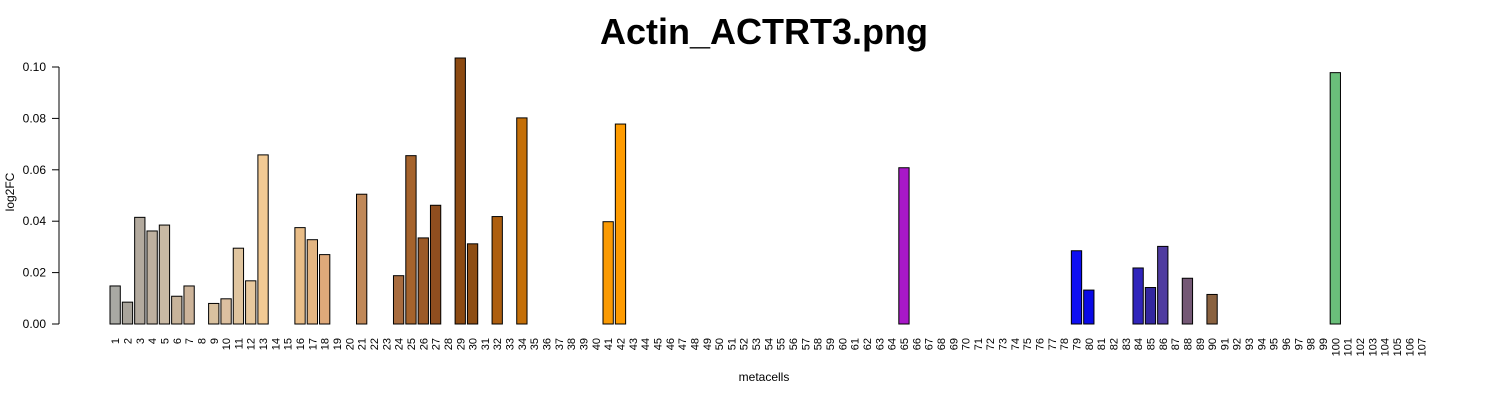  What do you see at coordinates (745, 344) in the screenshot?
I see `x-tick-label: 52` at bounding box center [745, 344].